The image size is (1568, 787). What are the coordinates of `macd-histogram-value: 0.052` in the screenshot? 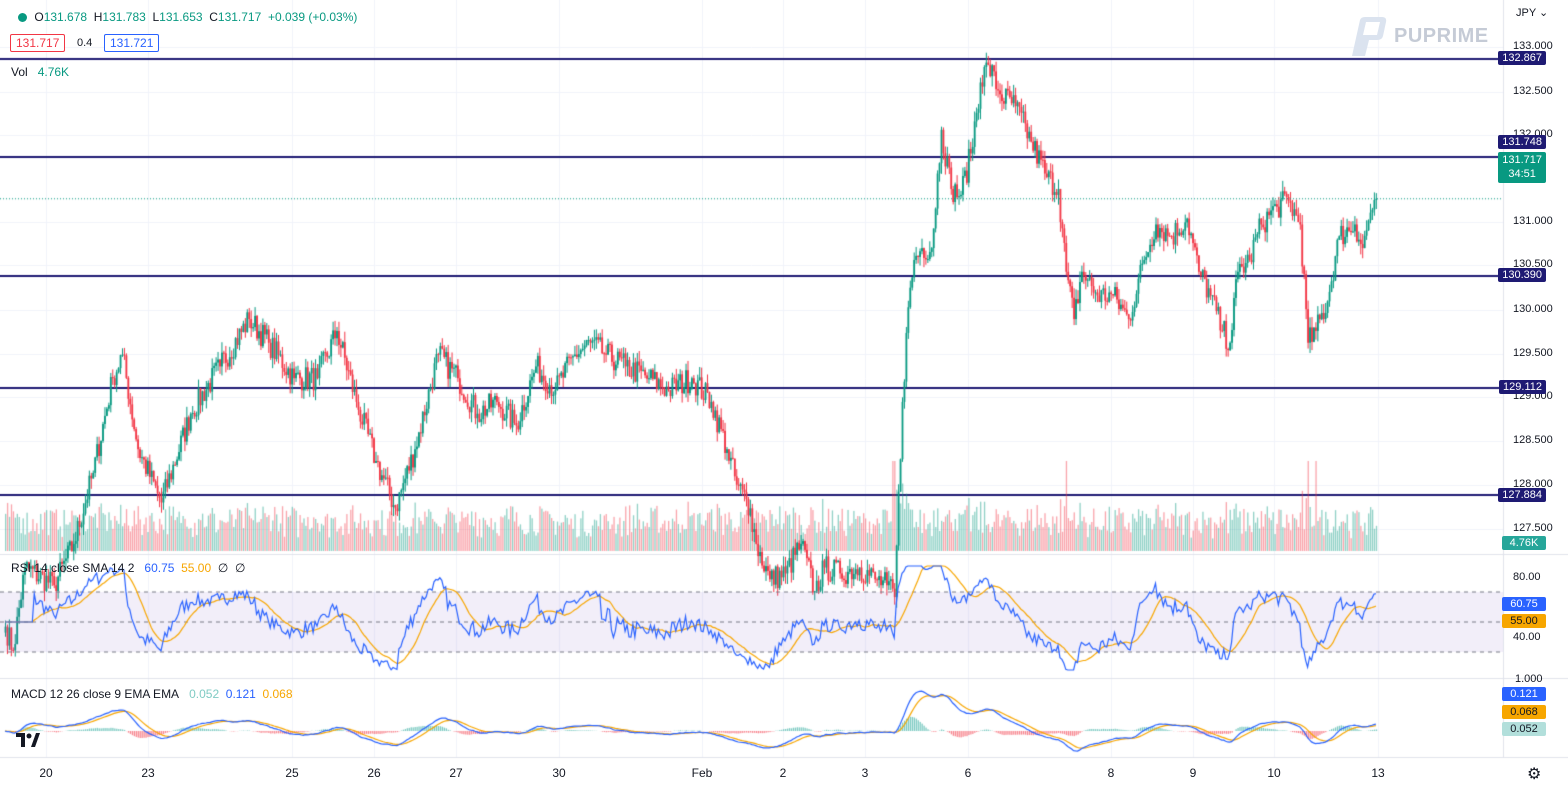 It's located at (204, 694).